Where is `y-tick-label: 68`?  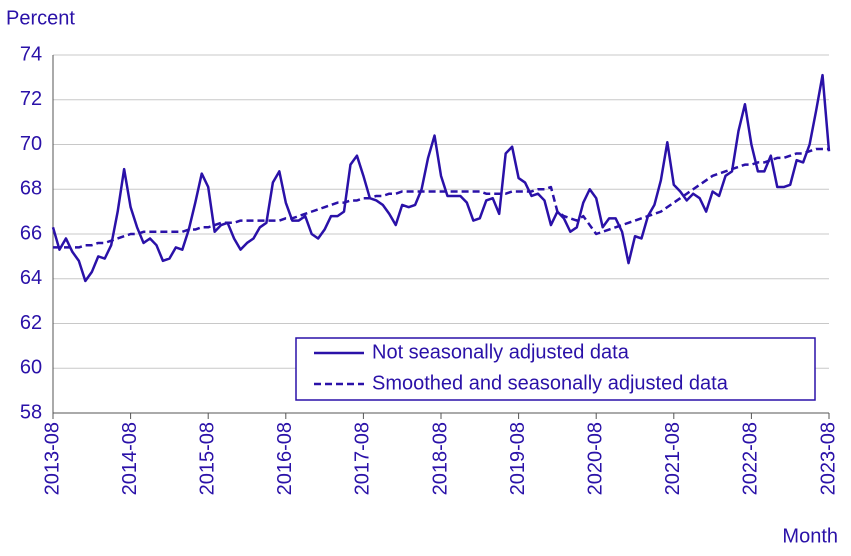 y-tick-label: 68 is located at coordinates (31, 189).